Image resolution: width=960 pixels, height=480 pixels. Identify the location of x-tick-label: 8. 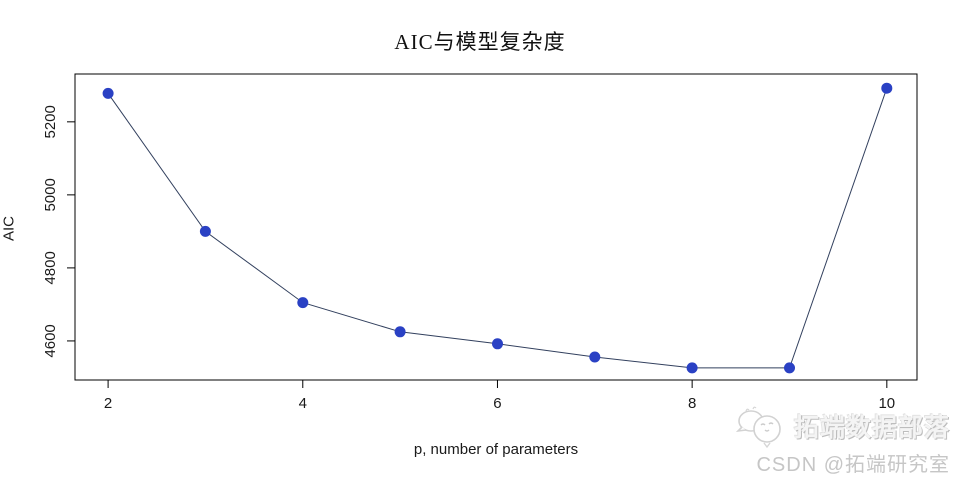
(692, 403).